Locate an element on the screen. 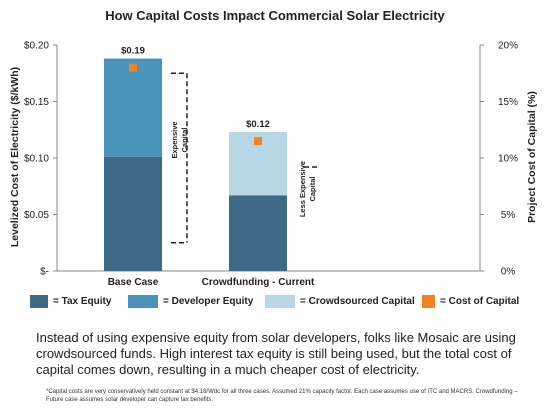 The image size is (550, 413). legend-item-tax-equity: = Tax Equity is located at coordinates (70, 301).